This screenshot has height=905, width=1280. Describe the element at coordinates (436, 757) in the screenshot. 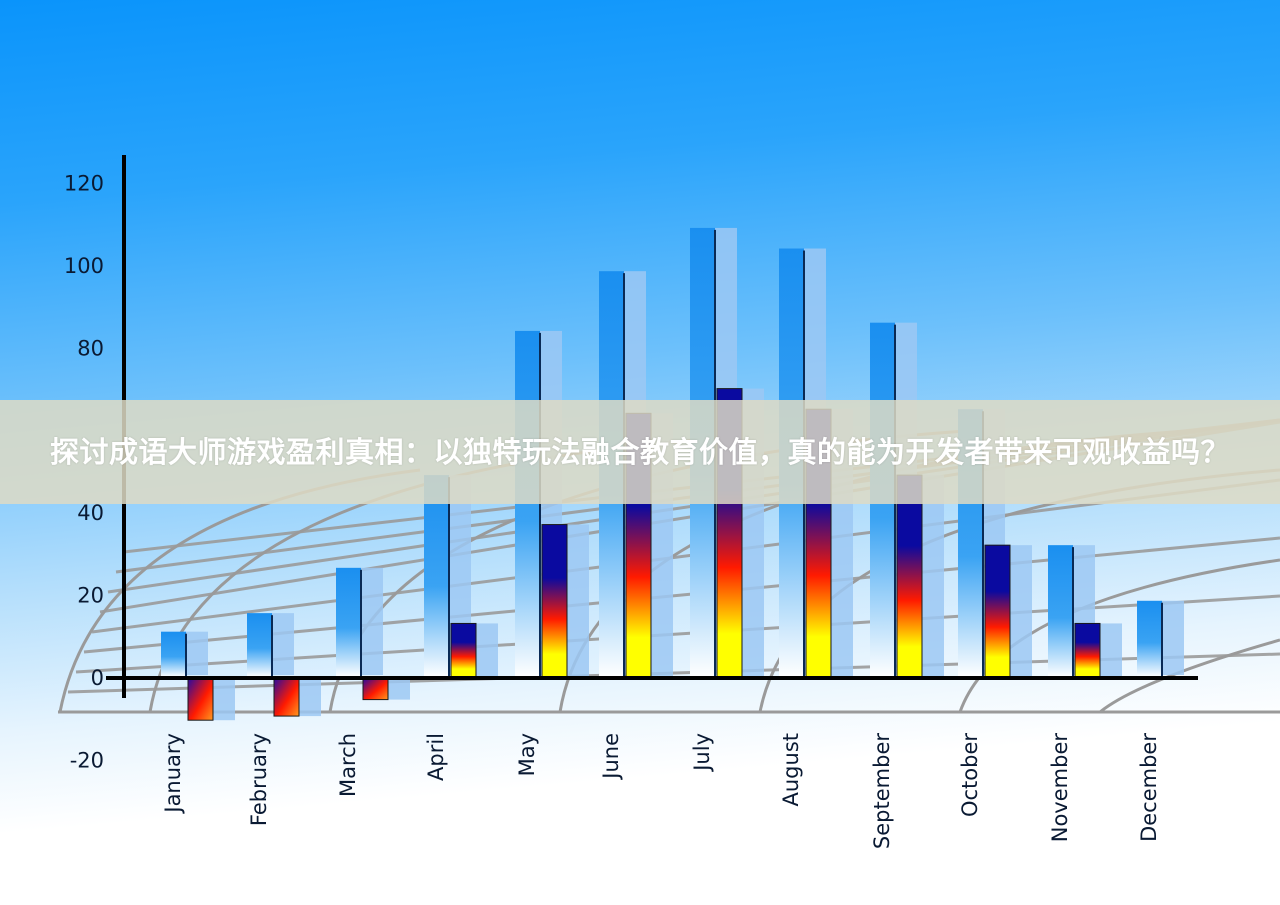

I see `x-tick-label: April` at that location.